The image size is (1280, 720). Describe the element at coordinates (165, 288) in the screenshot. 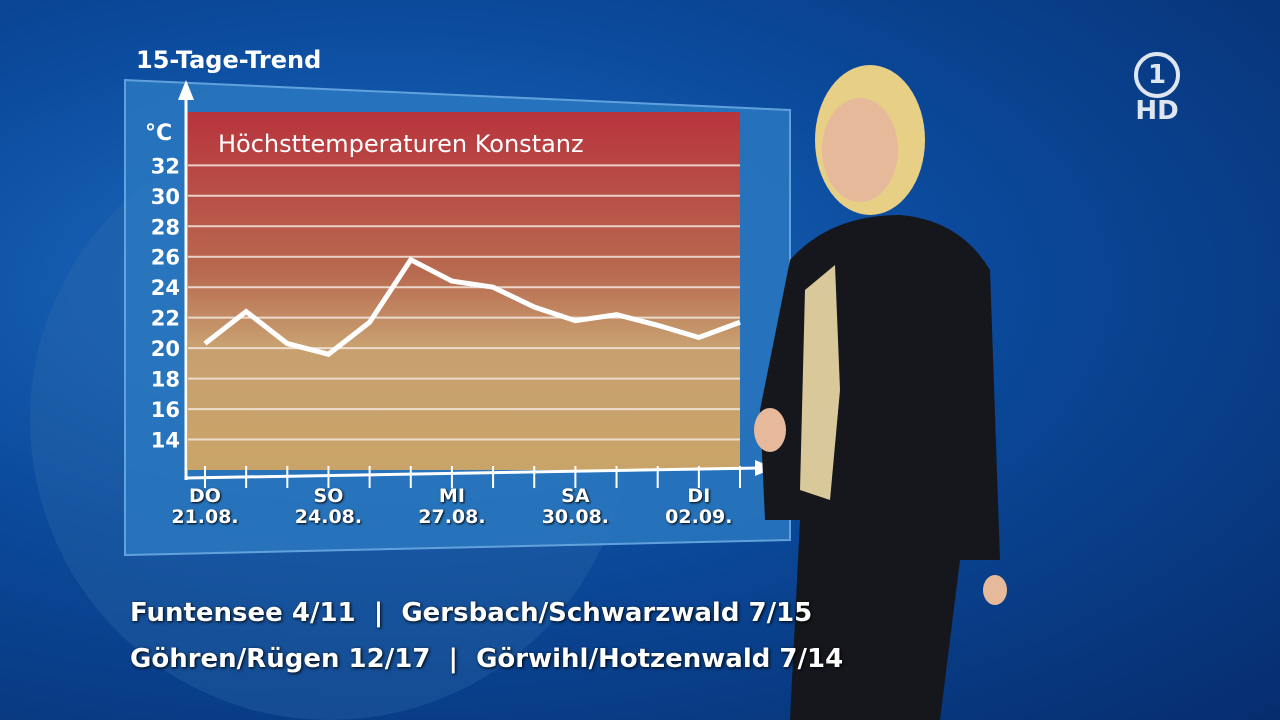

I see `y-tick-label: 24` at that location.